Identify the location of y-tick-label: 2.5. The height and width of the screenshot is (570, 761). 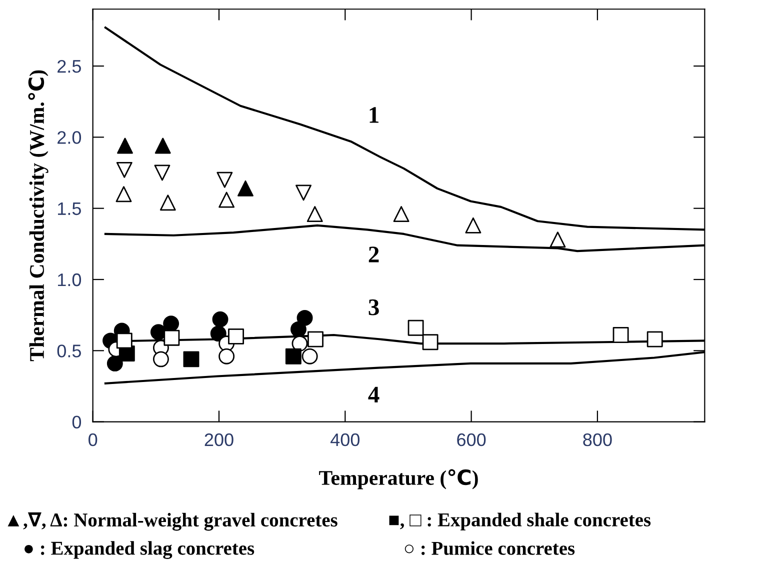
(69, 66).